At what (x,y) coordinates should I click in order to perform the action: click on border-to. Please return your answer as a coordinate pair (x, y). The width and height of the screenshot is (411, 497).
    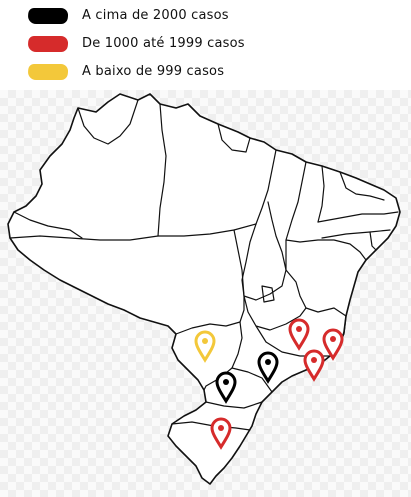
    Looking at the image, I should click on (264, 251).